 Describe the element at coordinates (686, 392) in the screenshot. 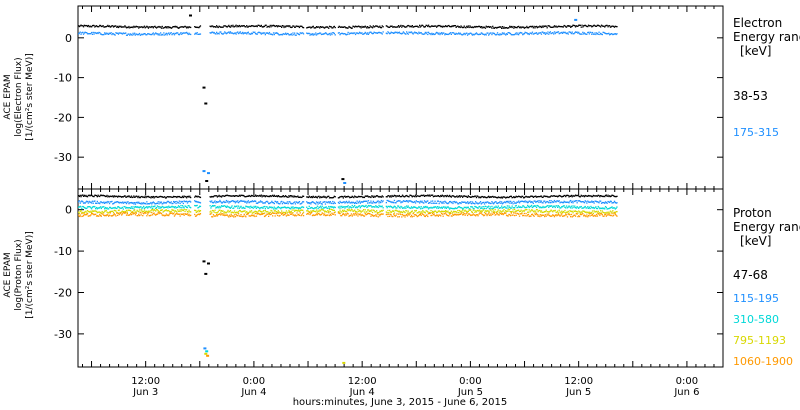

I see `x-tick-date-label: Jun 6` at that location.